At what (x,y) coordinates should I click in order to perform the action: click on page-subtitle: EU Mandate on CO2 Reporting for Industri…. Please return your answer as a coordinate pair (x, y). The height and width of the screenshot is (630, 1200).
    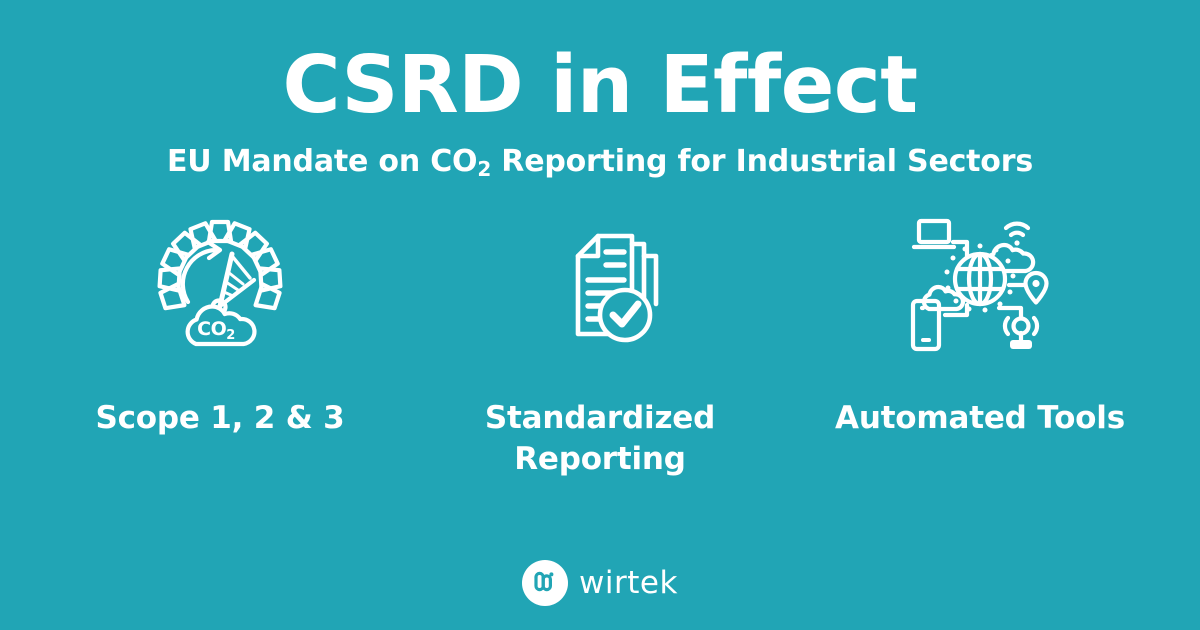
    Looking at the image, I should click on (600, 162).